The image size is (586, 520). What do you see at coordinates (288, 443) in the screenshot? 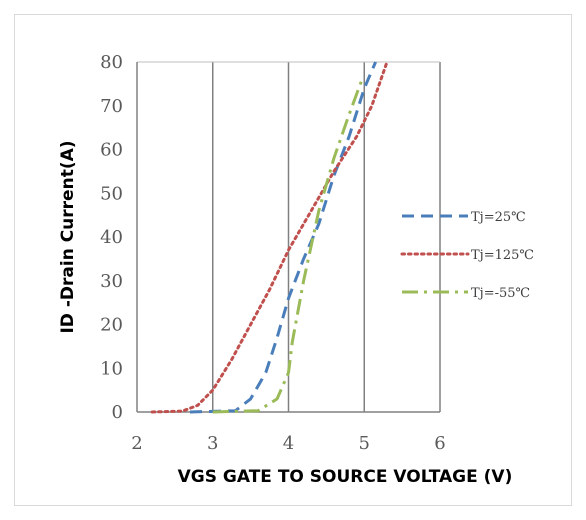
I see `x-tick-label: 4` at bounding box center [288, 443].